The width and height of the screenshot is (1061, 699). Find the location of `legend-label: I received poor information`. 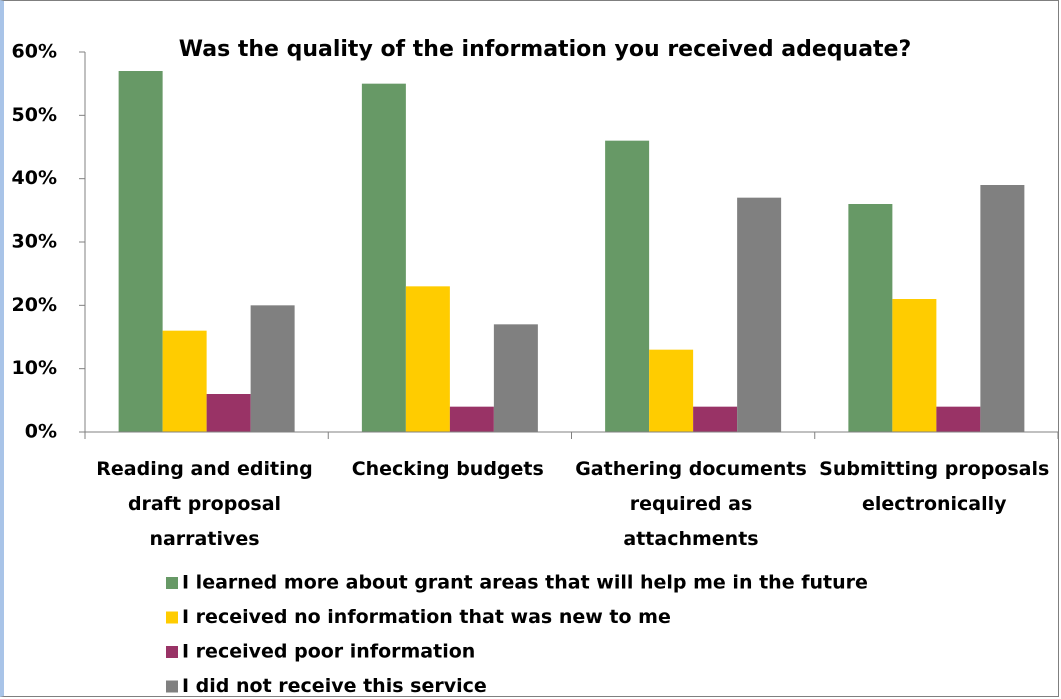

legend-label: I received poor information is located at coordinates (328, 652).